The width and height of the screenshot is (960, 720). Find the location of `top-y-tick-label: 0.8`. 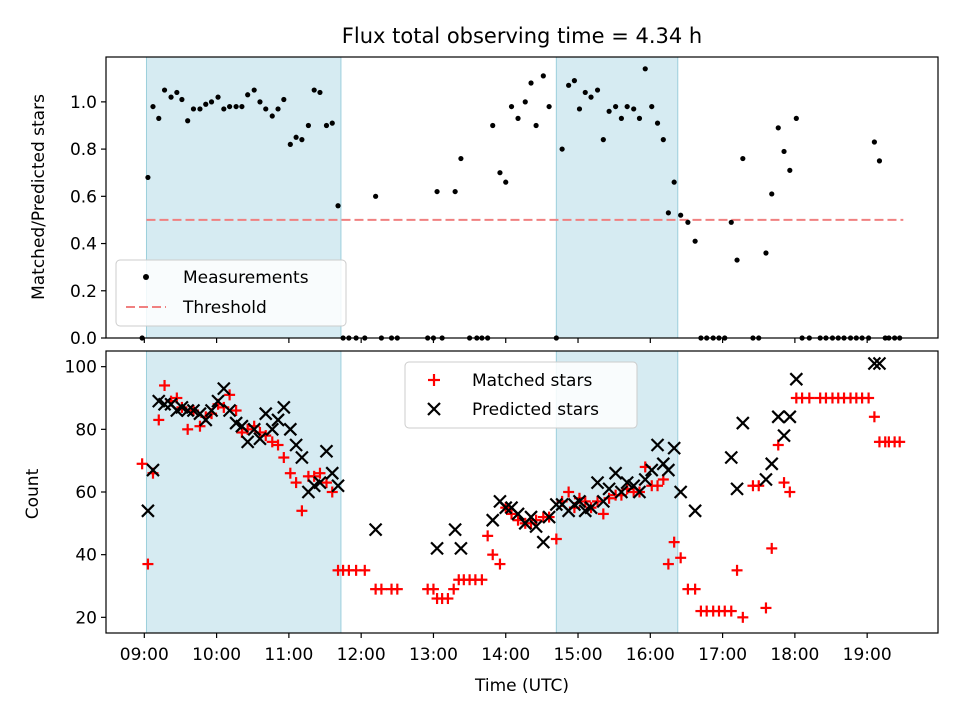

top-y-tick-label: 0.8 is located at coordinates (83, 150).